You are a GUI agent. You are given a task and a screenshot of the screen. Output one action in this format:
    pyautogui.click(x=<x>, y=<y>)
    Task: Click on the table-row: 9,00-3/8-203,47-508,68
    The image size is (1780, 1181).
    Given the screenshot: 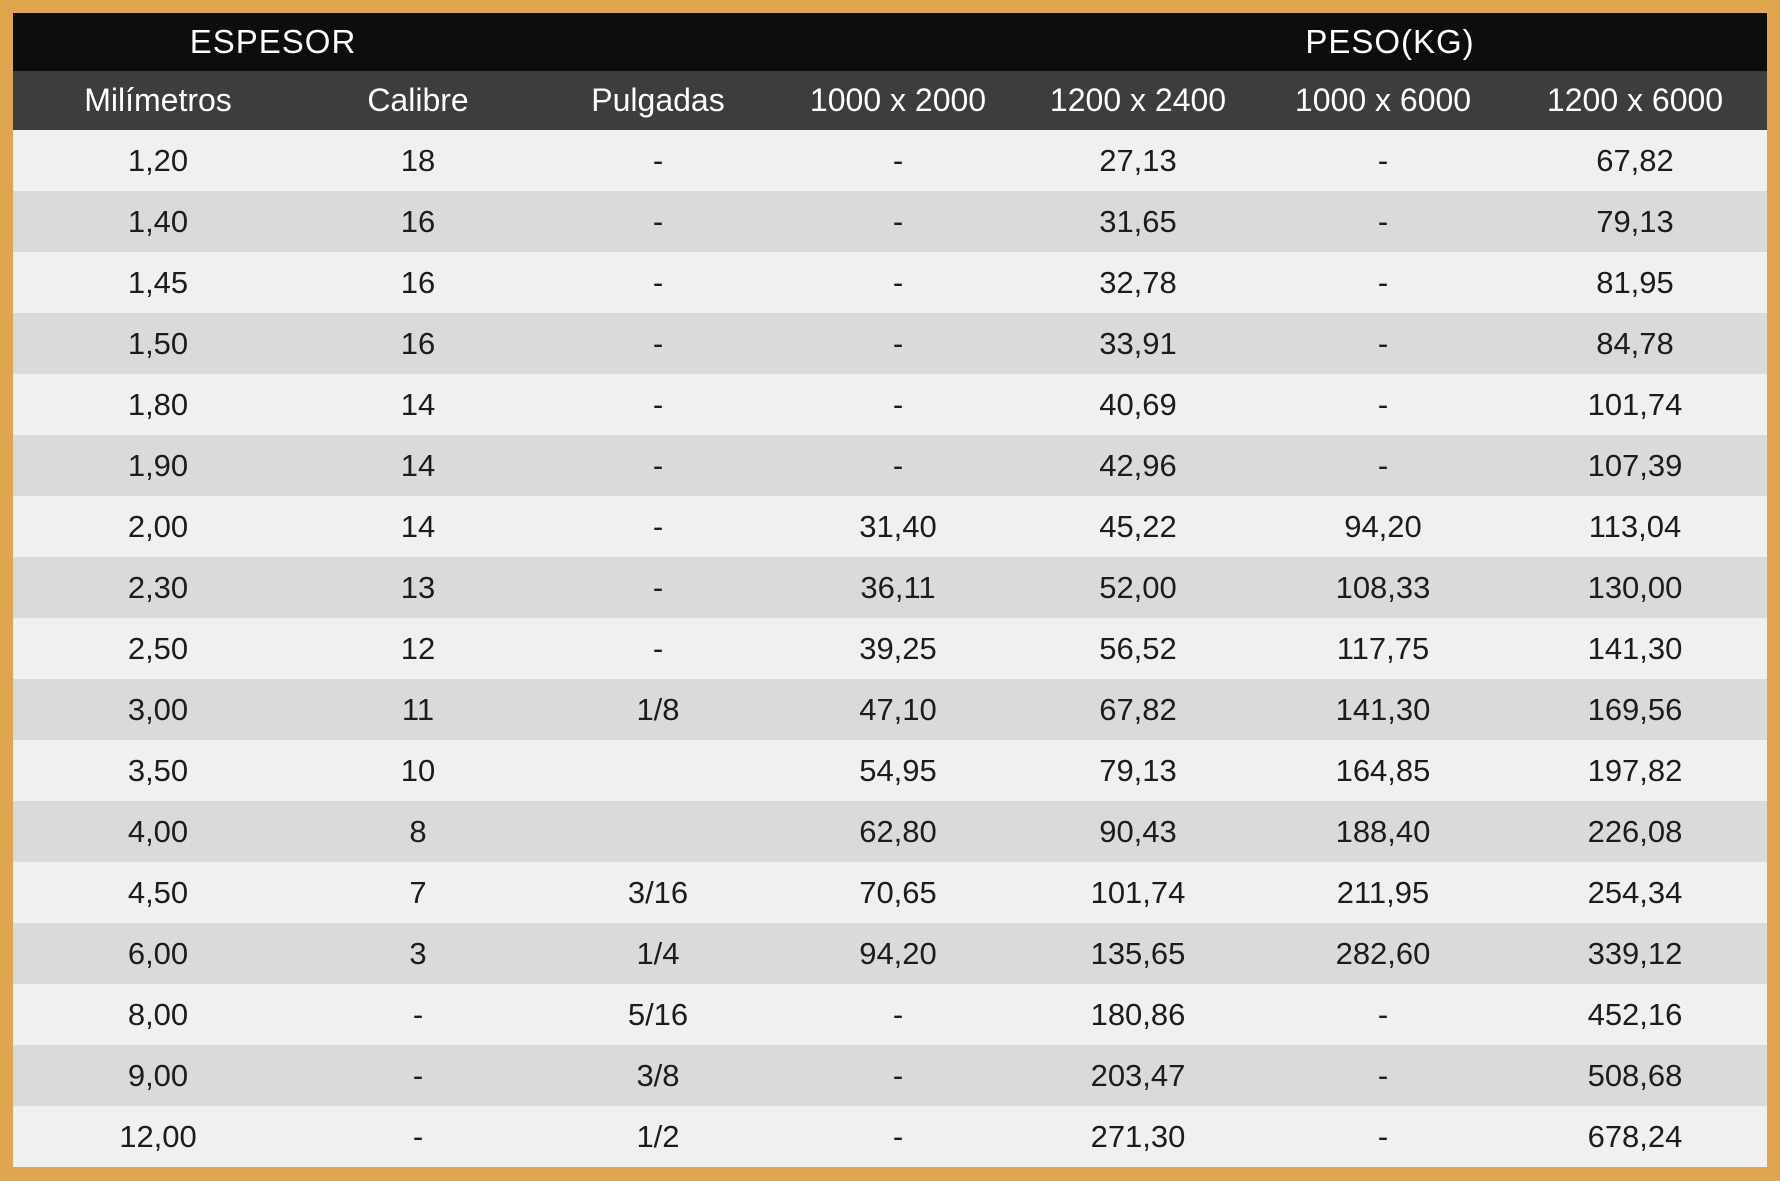 What is the action you would take?
    pyautogui.click(x=890, y=1075)
    